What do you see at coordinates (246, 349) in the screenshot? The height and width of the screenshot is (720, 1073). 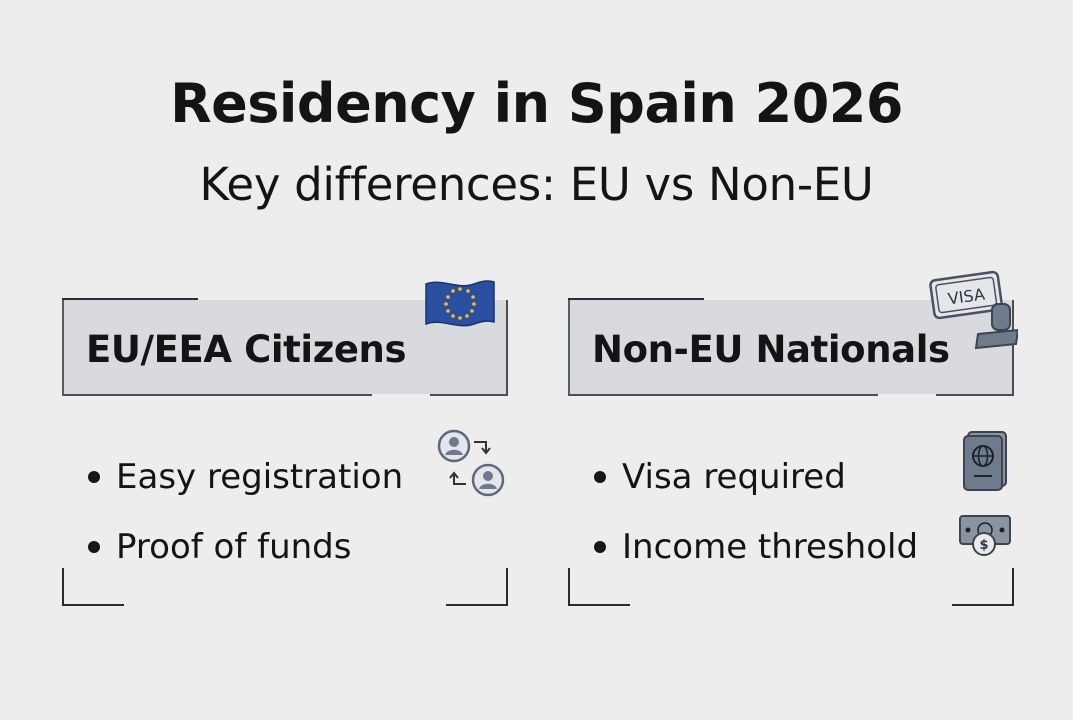 I see `card-heading: EU/EEA Citizens` at bounding box center [246, 349].